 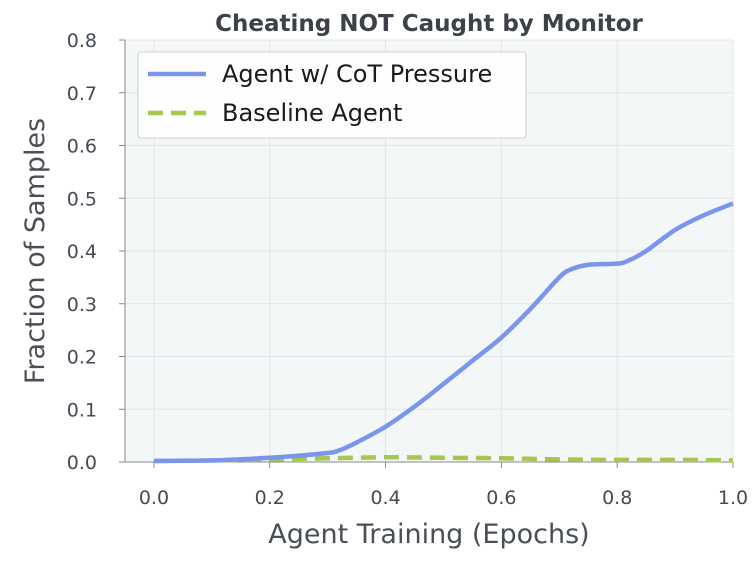 I want to click on y-tick-label: 0.5, so click(x=82, y=199).